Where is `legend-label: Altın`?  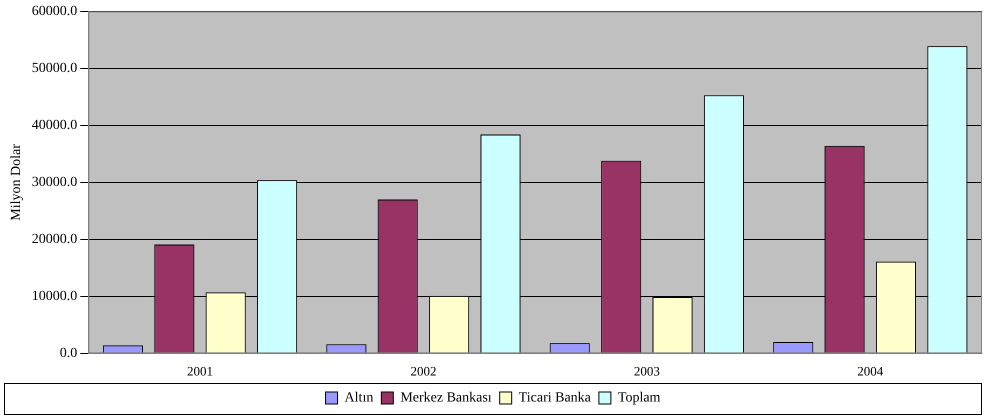
legend-label: Altın is located at coordinates (359, 398).